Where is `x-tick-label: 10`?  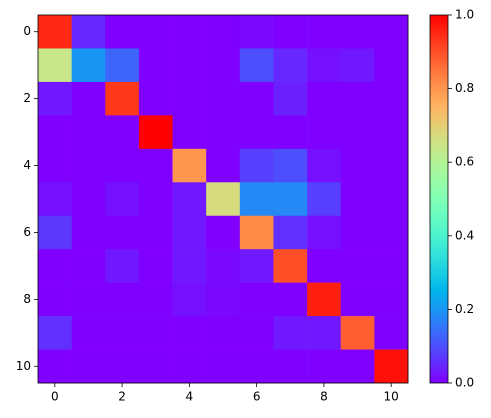 x-tick-label: 10 is located at coordinates (391, 397).